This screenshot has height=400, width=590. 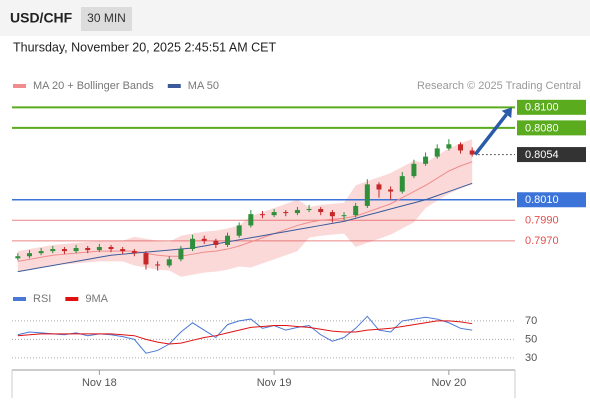 What do you see at coordinates (531, 321) in the screenshot?
I see `y-tick-label: 70` at bounding box center [531, 321].